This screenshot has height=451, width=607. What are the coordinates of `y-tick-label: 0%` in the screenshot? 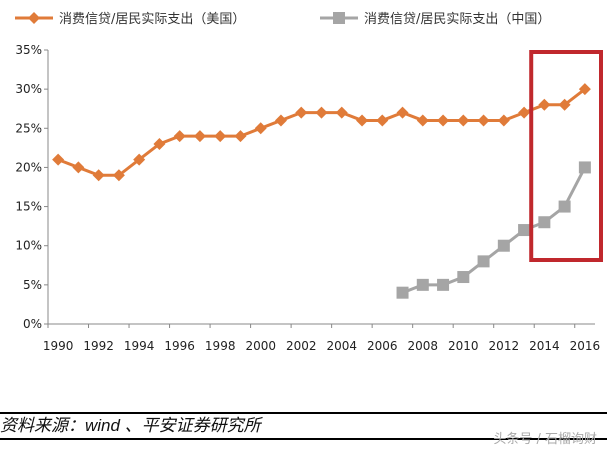 It's located at (32, 324).